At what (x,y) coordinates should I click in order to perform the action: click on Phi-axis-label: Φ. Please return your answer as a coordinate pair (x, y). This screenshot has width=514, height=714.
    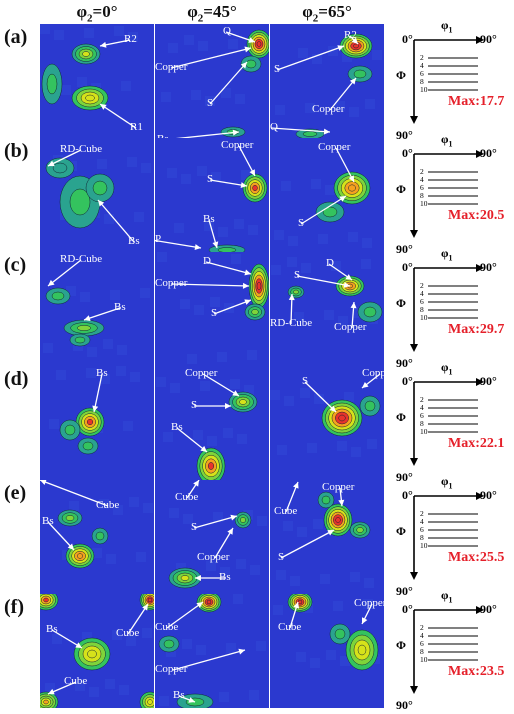
    Looking at the image, I should click on (401, 75).